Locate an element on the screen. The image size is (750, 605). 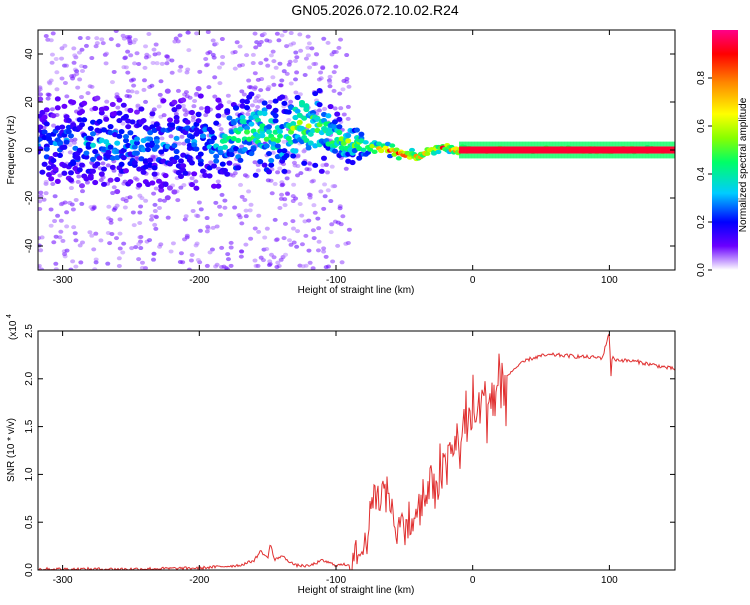
x-tick-label: -100 is located at coordinates (336, 580).